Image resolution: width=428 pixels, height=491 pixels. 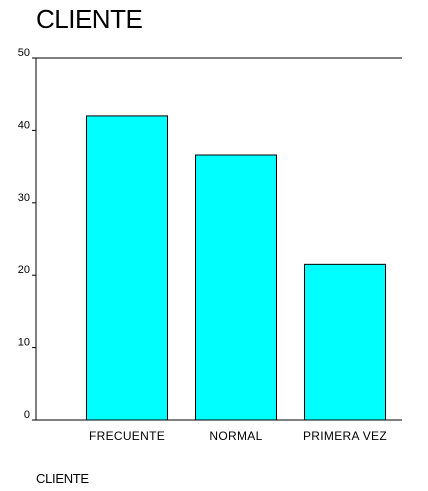 I want to click on y-tick-label: 10, so click(x=24, y=343).